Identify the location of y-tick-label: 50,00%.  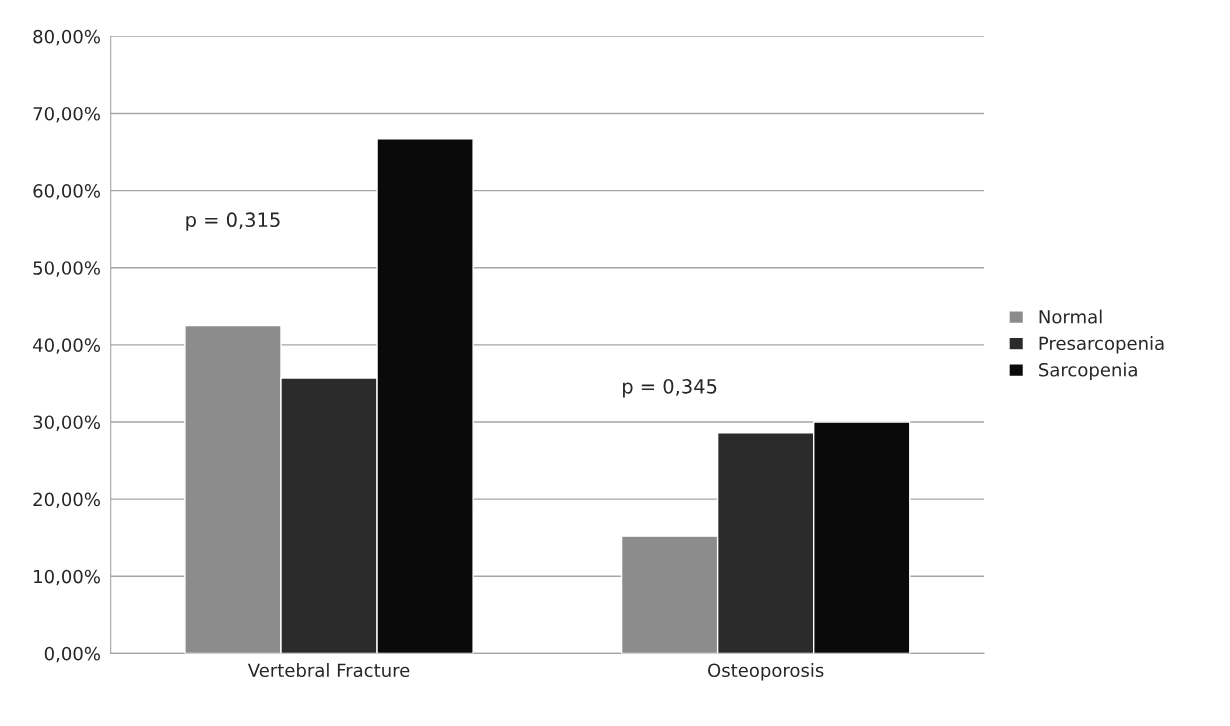
(66, 269).